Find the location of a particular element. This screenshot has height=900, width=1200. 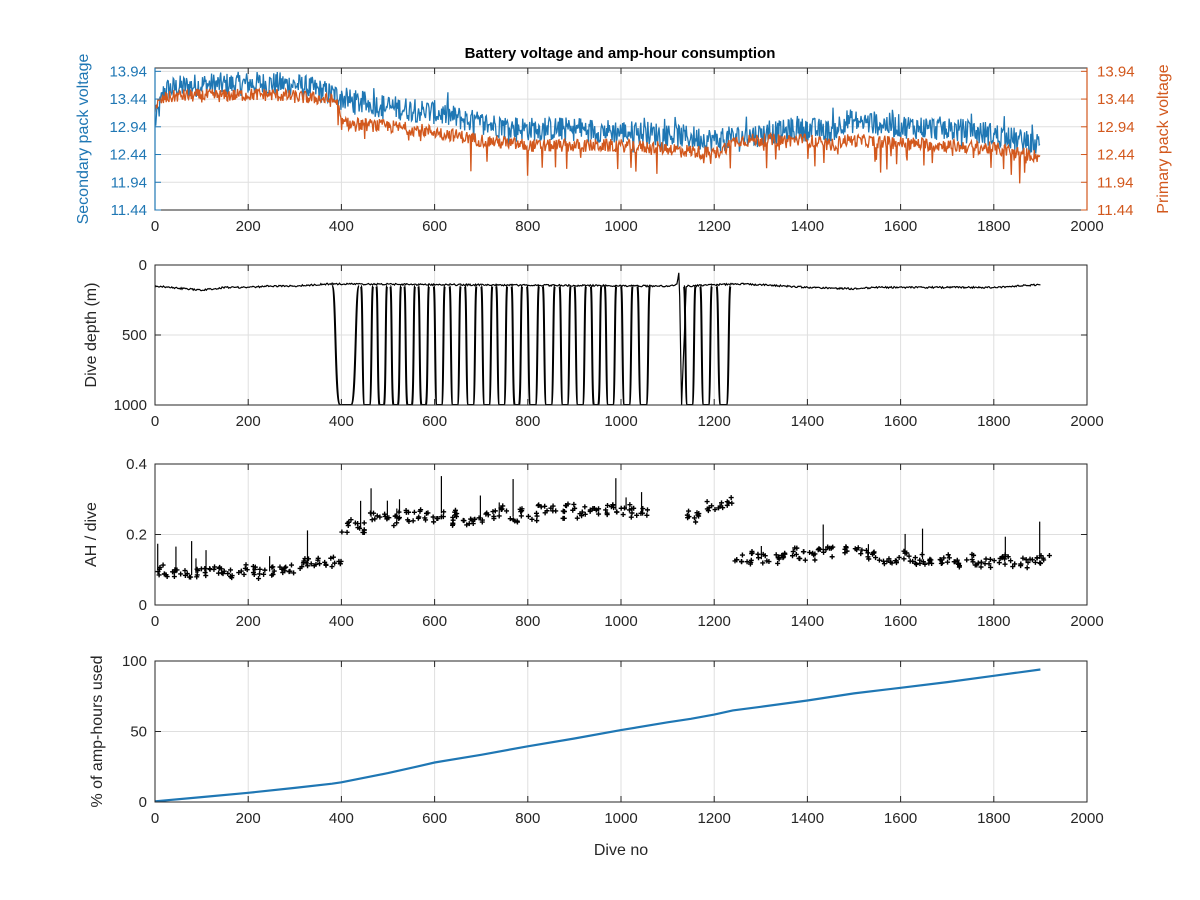

x-tick-label: 1000 is located at coordinates (620, 818).